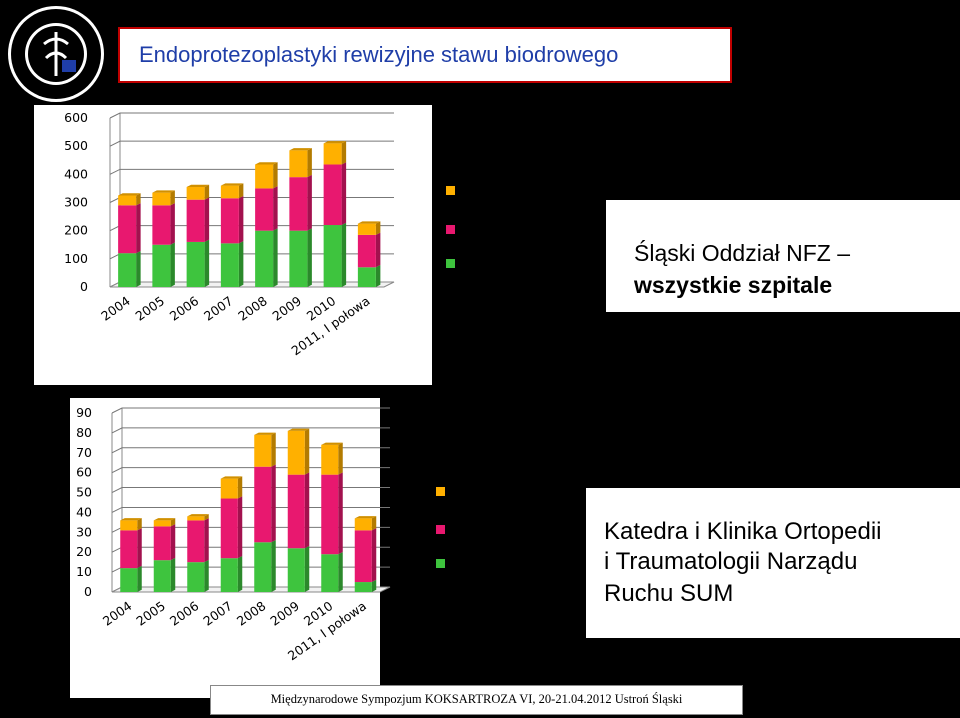 Image resolution: width=960 pixels, height=718 pixels. Describe the element at coordinates (76, 202) in the screenshot. I see `y-tick-label: 300` at that location.